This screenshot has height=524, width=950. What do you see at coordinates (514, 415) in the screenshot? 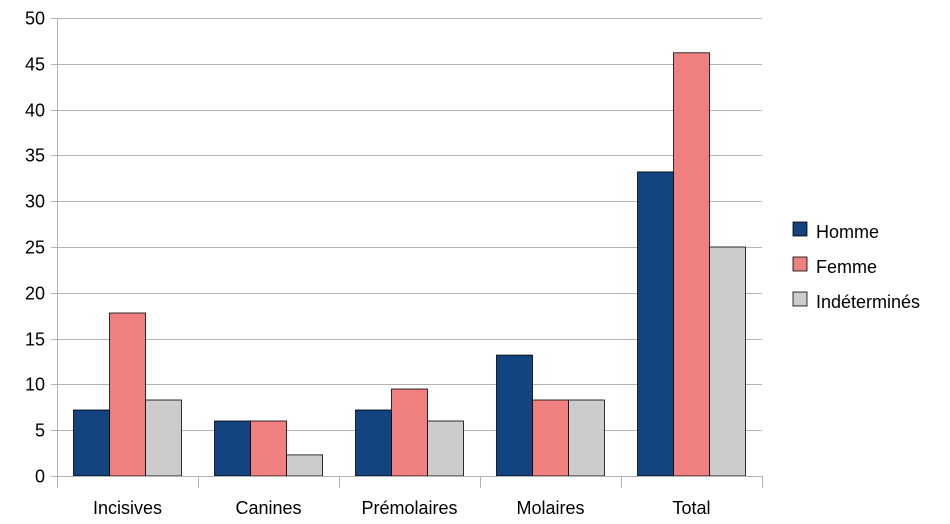
I see `bar-homme-molaires` at bounding box center [514, 415].